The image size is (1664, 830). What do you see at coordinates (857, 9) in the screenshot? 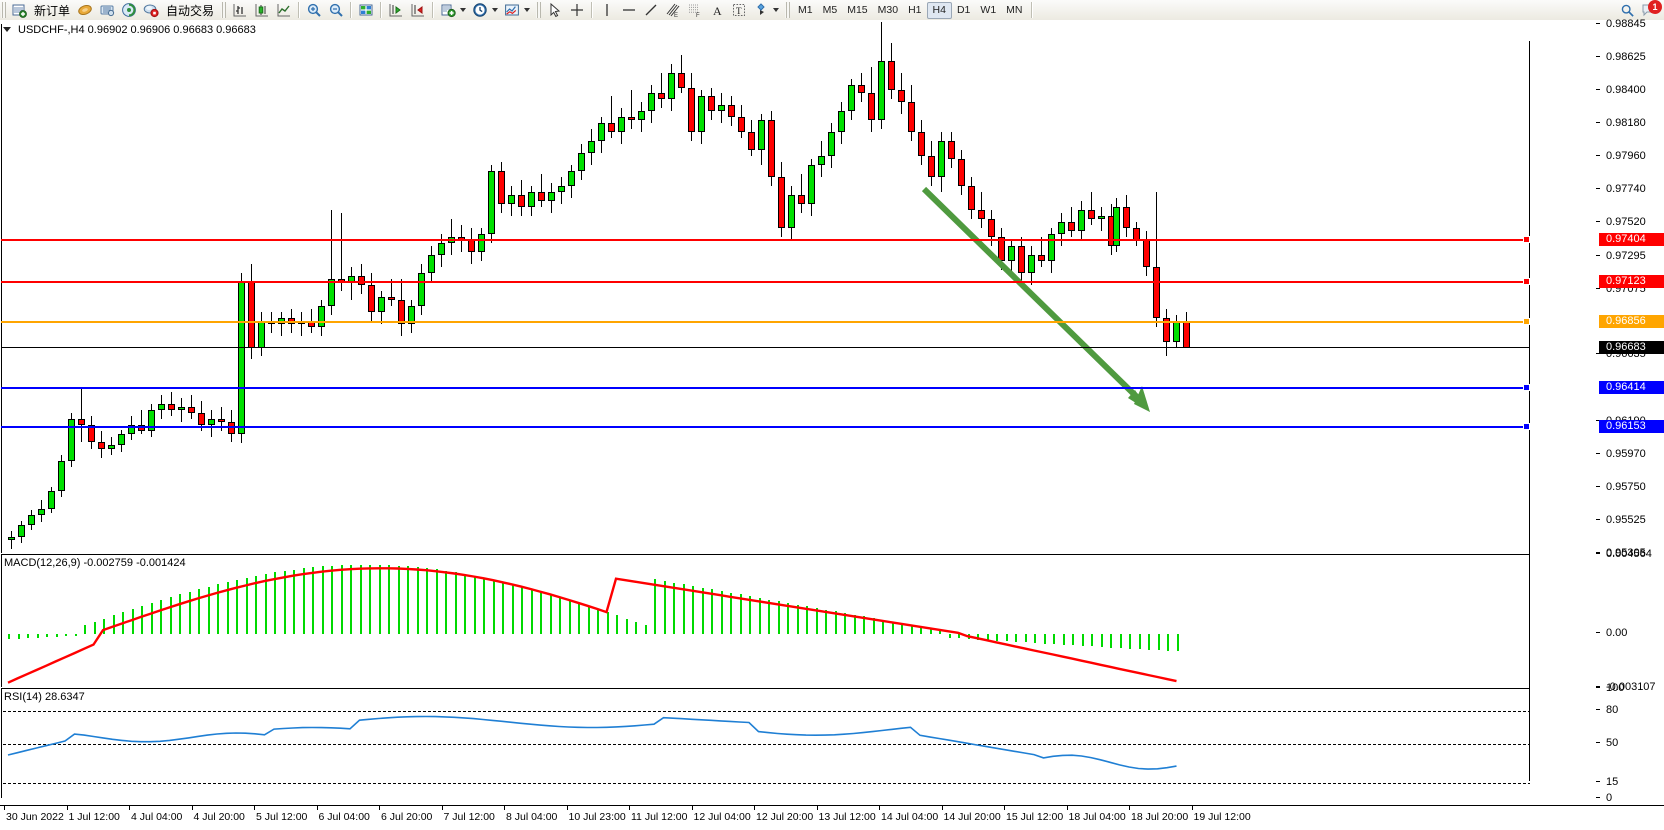
I see `timeframe-m15: M15` at bounding box center [857, 9].